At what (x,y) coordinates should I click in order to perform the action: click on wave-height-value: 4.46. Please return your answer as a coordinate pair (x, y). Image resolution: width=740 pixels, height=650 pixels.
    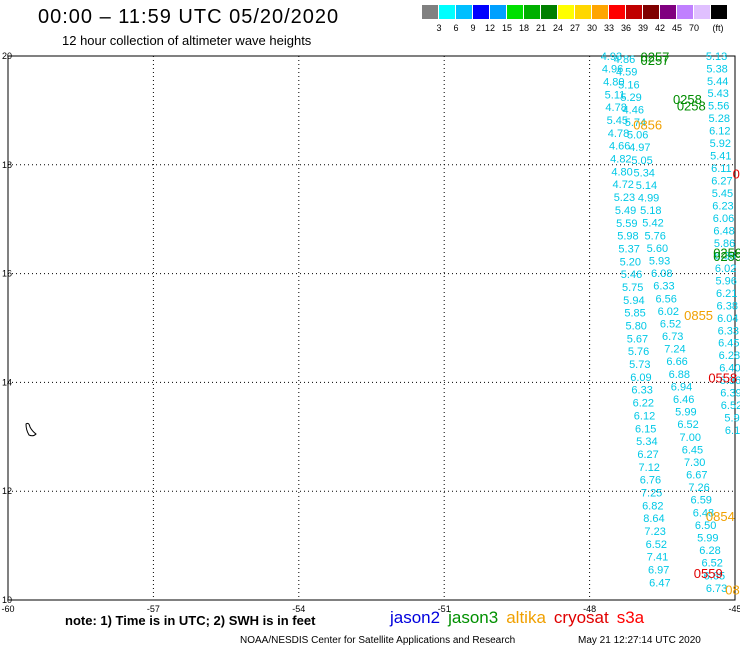
    Looking at the image, I should click on (633, 110).